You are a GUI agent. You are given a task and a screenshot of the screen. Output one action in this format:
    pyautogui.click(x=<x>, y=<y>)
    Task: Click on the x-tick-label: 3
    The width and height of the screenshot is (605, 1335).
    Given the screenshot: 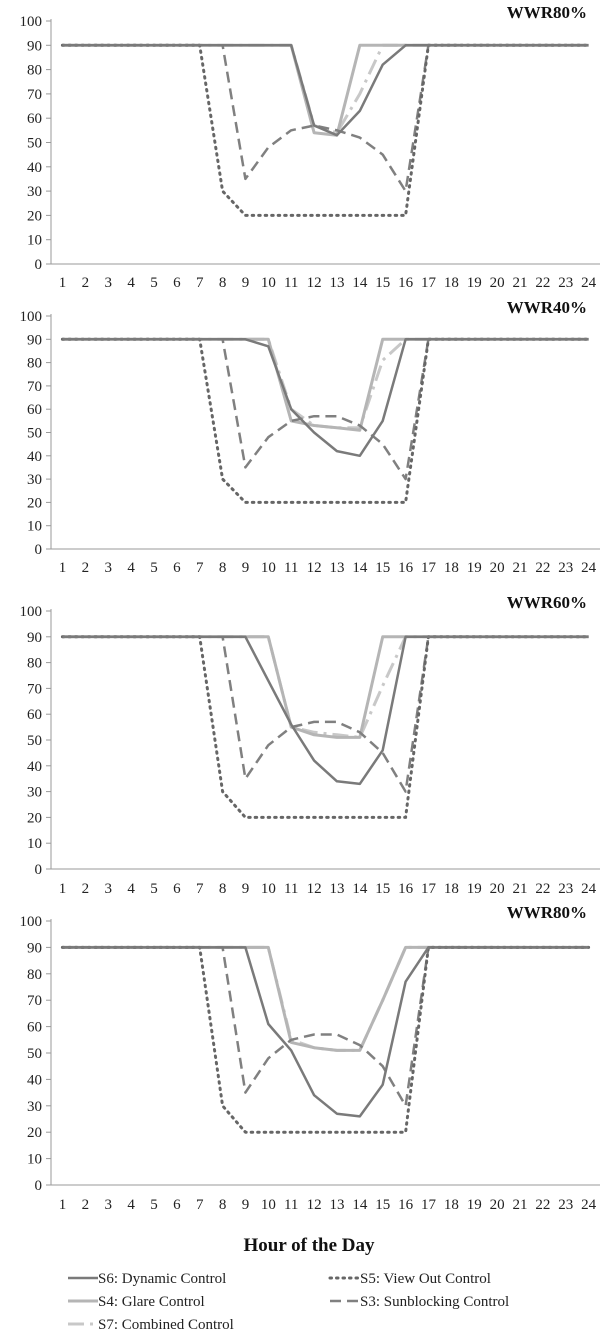 What is the action you would take?
    pyautogui.click(x=108, y=889)
    